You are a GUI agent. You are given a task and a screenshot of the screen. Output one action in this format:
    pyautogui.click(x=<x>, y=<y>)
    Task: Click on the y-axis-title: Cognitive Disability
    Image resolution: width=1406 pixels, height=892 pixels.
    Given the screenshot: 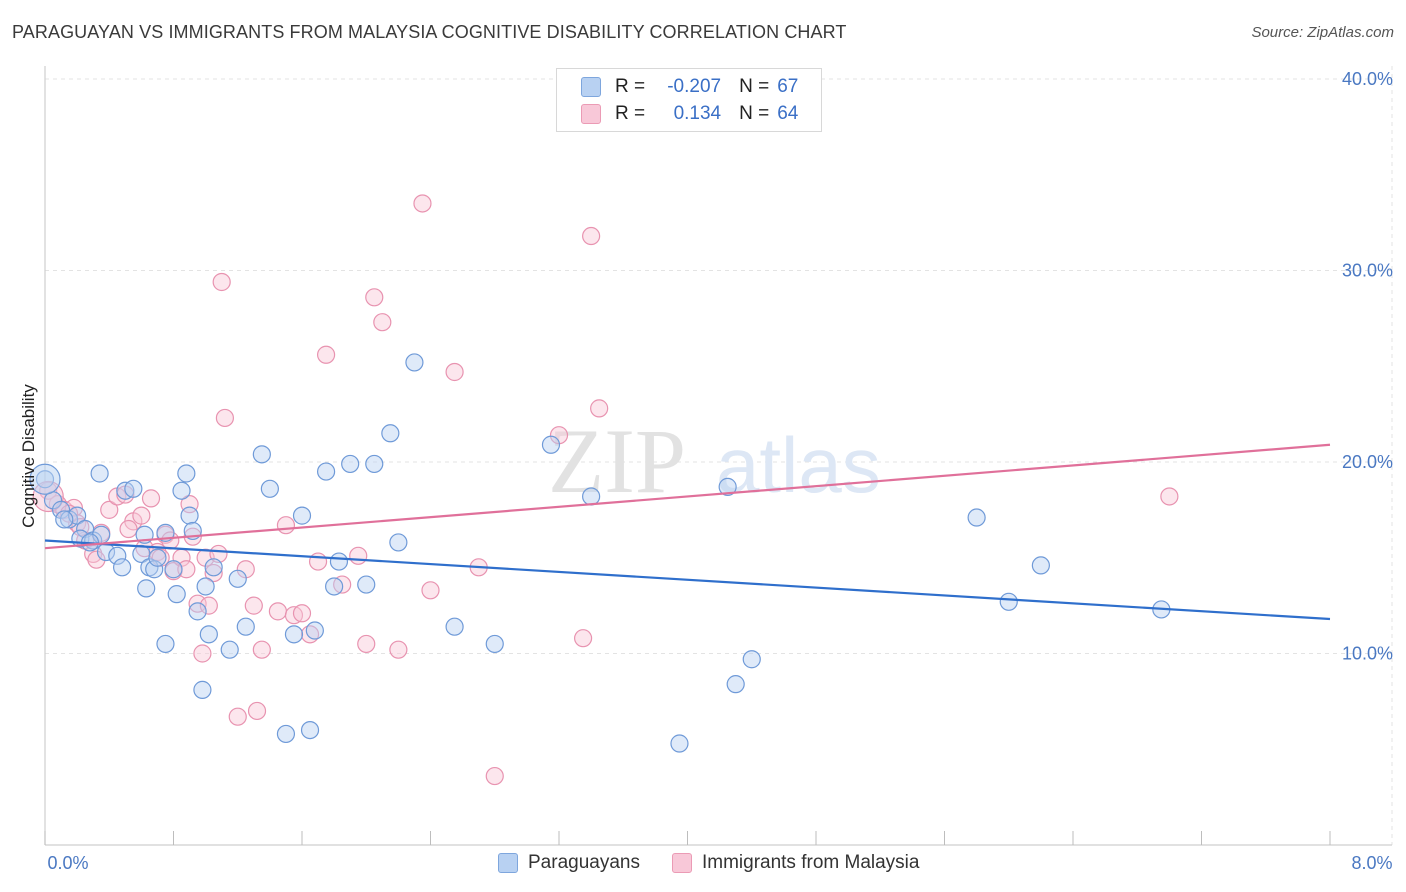 What is the action you would take?
    pyautogui.click(x=28, y=456)
    